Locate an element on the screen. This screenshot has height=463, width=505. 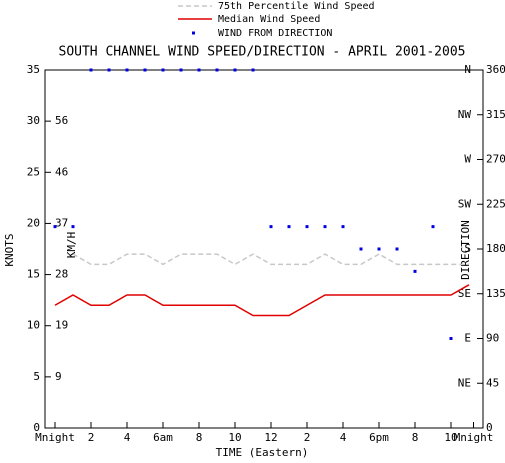
x-tick-label: 12 is located at coordinates (270, 437).